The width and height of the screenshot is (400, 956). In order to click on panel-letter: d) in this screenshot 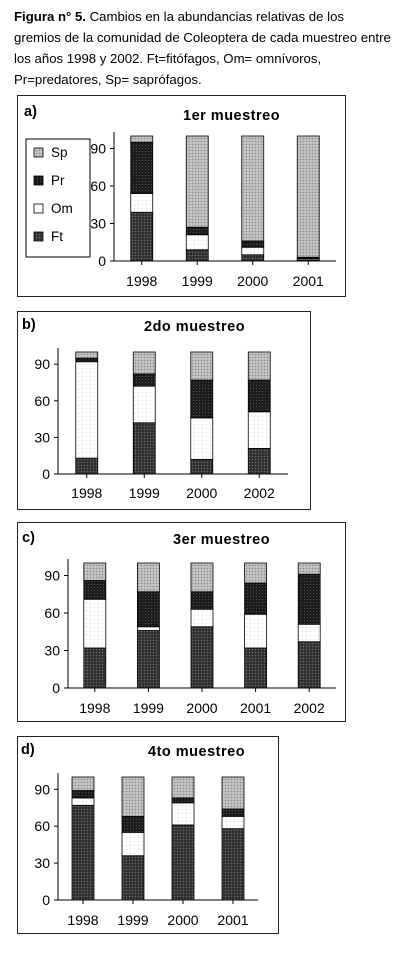, I will do `click(28, 750)`.